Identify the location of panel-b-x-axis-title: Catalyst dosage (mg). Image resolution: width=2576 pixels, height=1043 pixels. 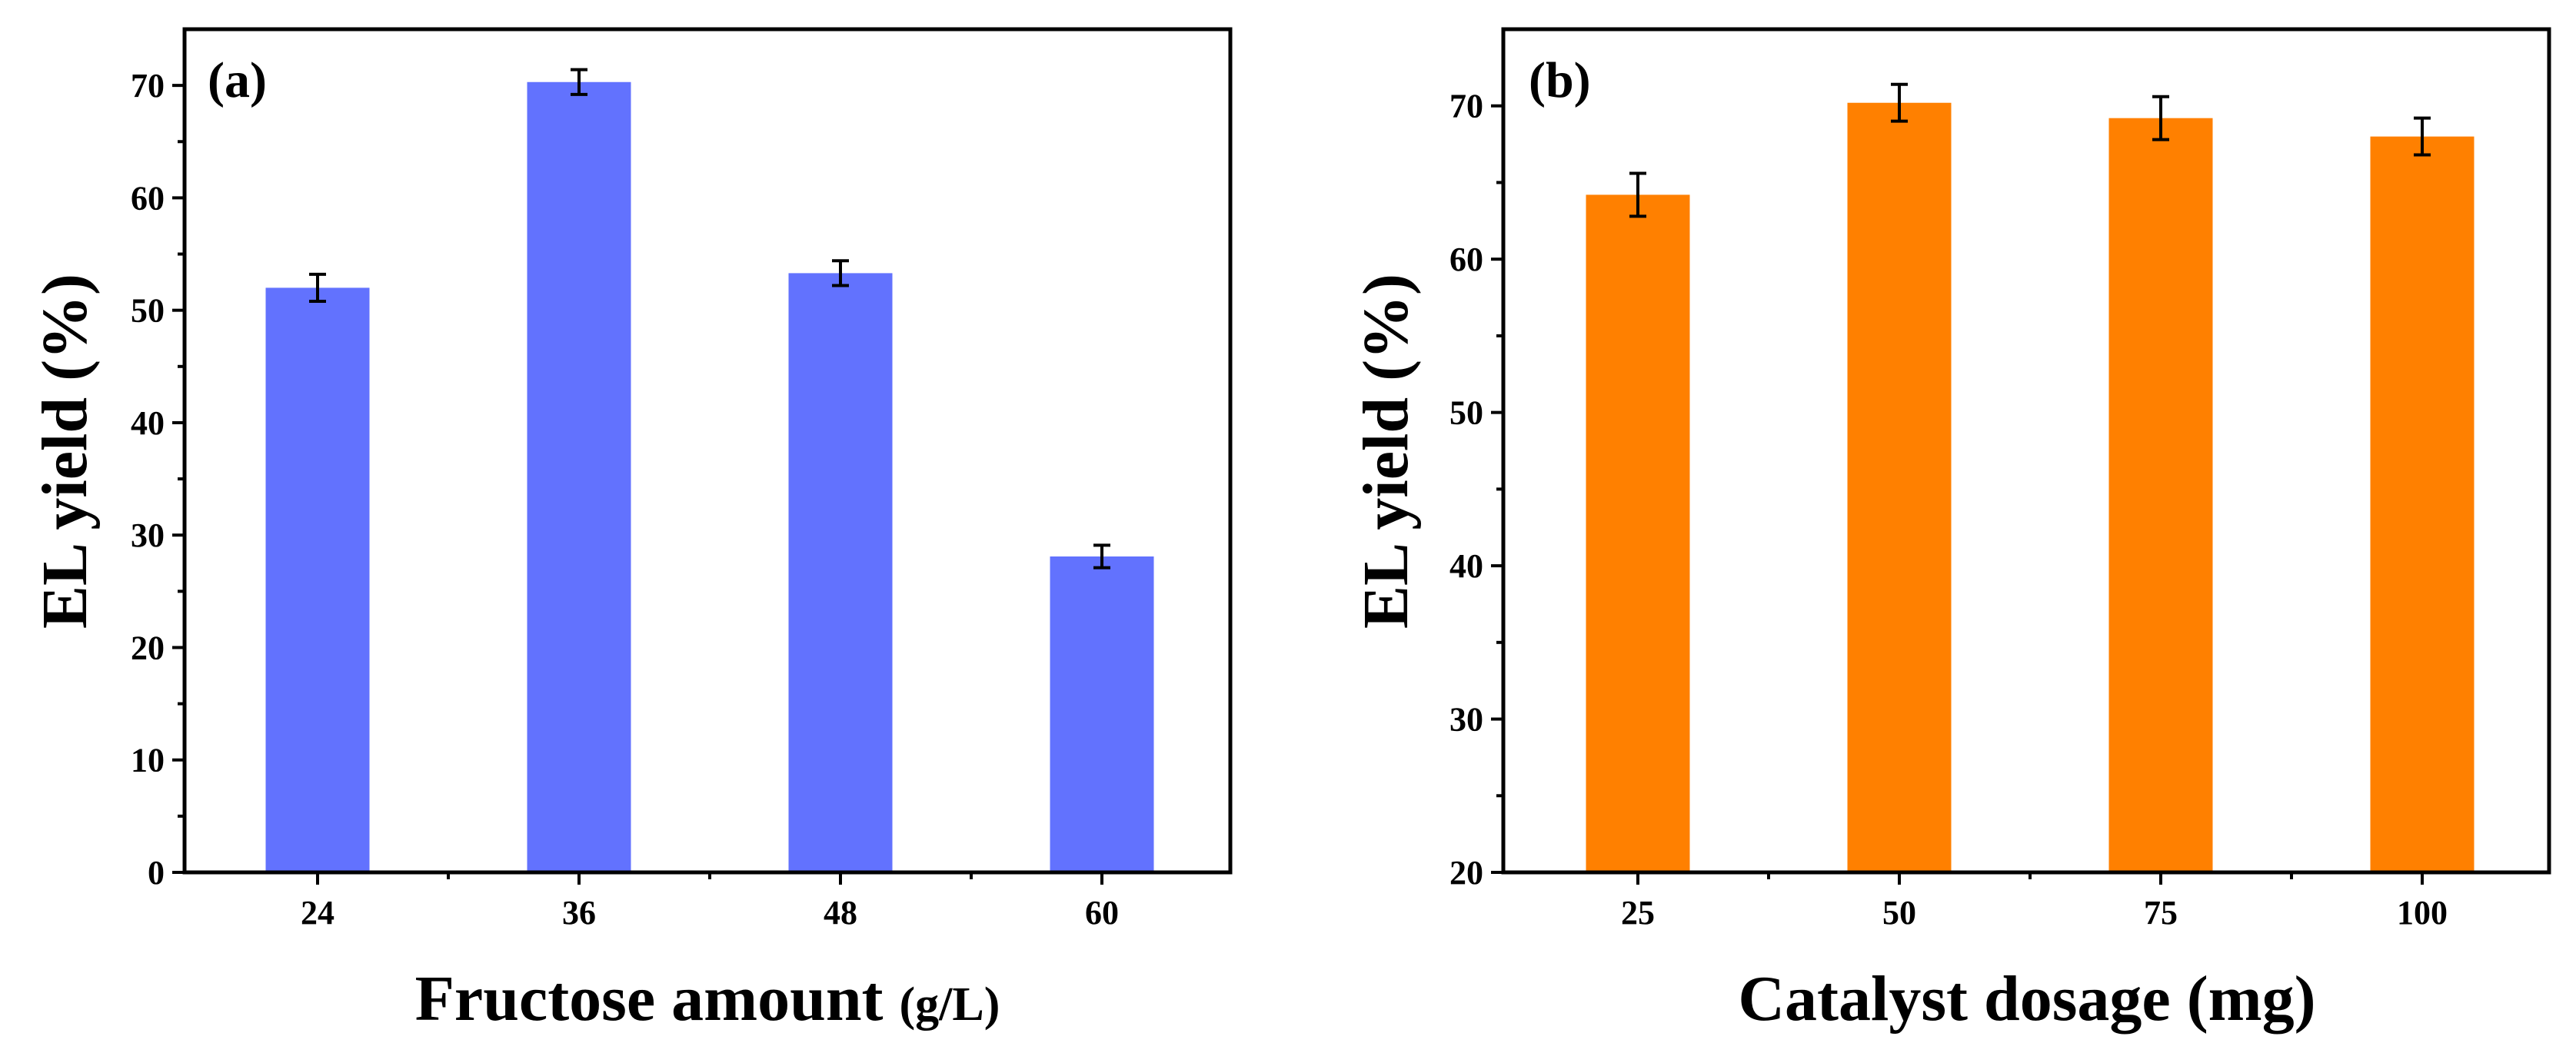
(2026, 999).